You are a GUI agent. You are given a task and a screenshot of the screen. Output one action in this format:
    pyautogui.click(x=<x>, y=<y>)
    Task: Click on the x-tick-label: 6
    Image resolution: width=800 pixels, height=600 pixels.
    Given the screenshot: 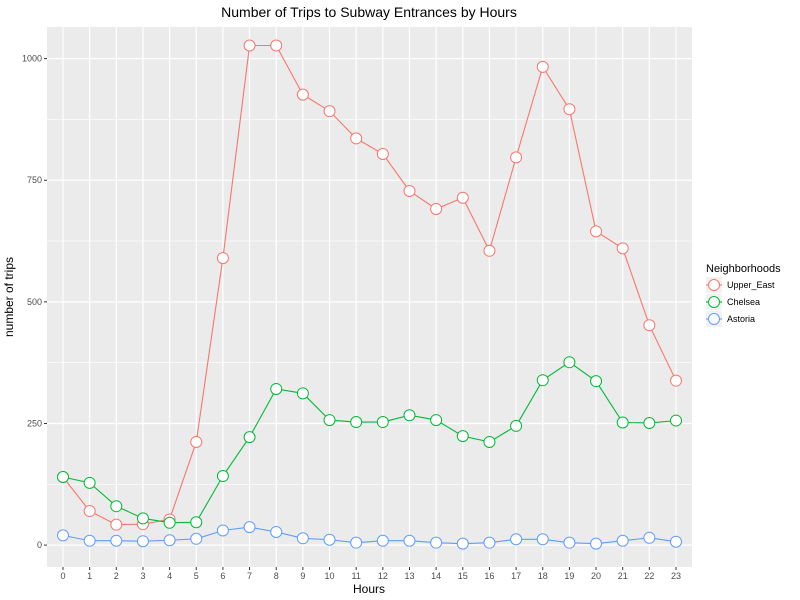 What is the action you would take?
    pyautogui.click(x=222, y=576)
    